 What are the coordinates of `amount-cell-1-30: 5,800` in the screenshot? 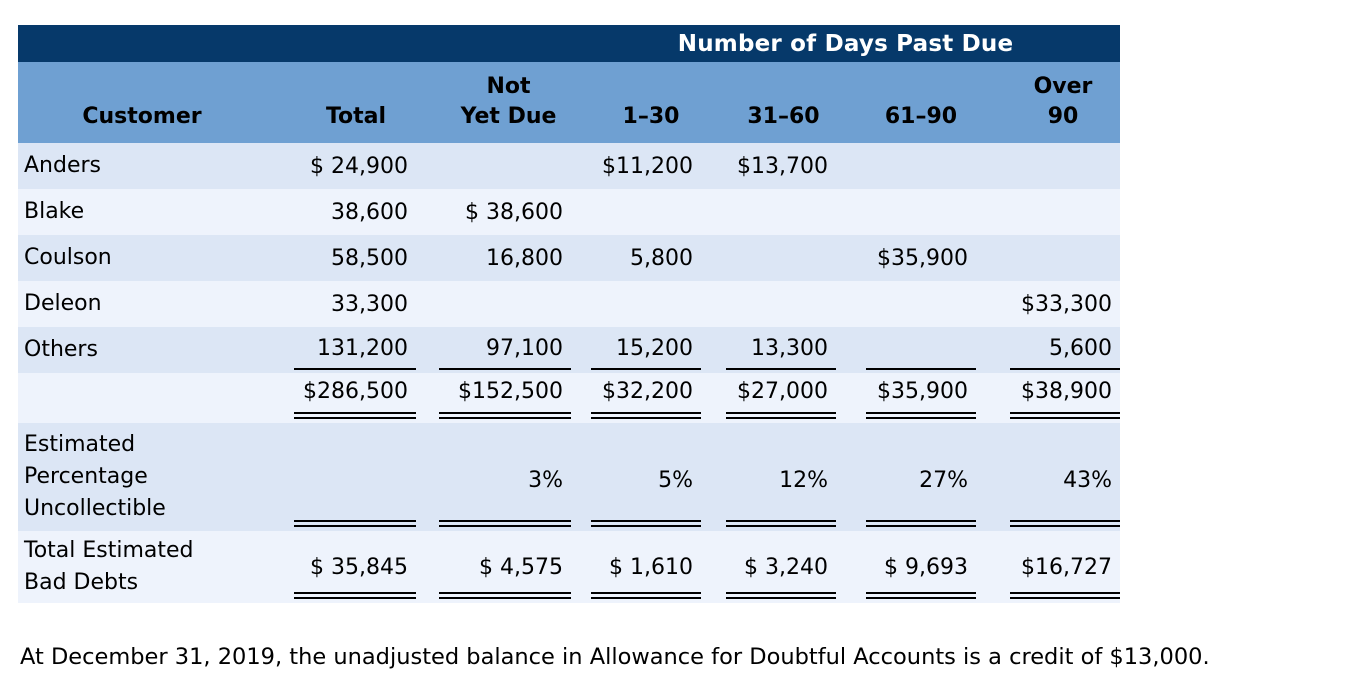 It's located at (636, 258).